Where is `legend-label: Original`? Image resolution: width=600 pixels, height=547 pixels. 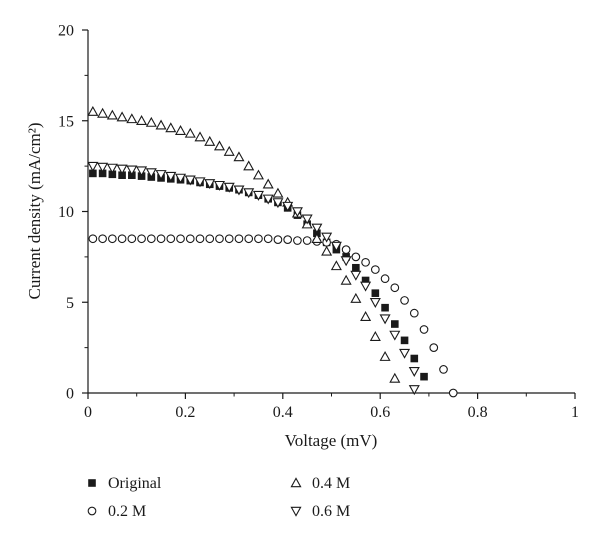 legend-label: Original is located at coordinates (135, 483).